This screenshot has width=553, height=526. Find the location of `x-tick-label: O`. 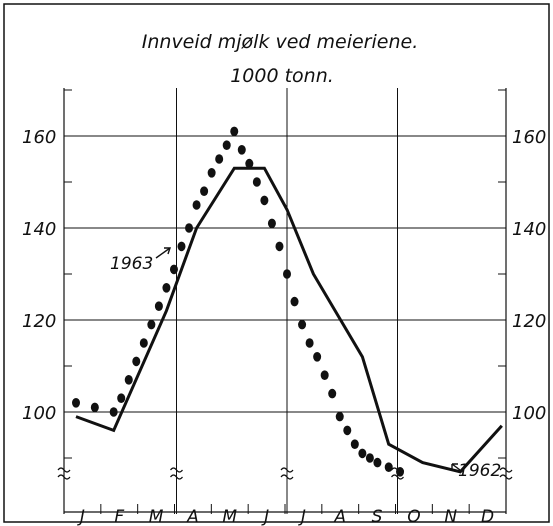

x-tick-label: O is located at coordinates (413, 516).